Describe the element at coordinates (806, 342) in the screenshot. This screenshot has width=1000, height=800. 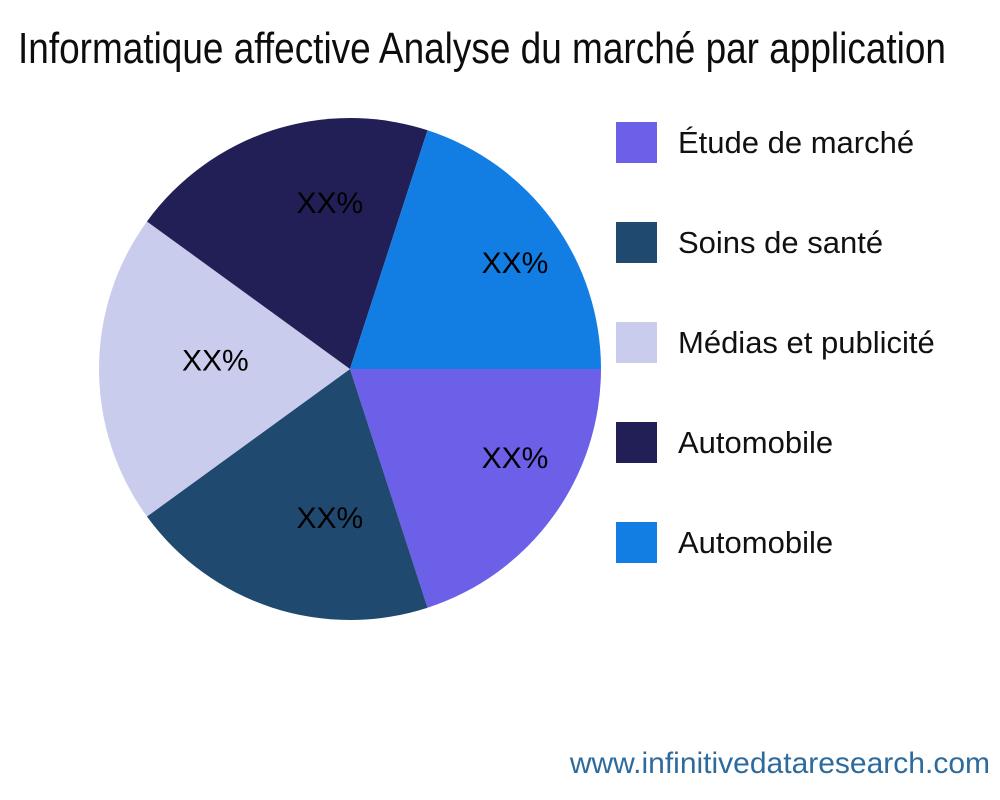
I see `legend-label: Médias et publicité` at that location.